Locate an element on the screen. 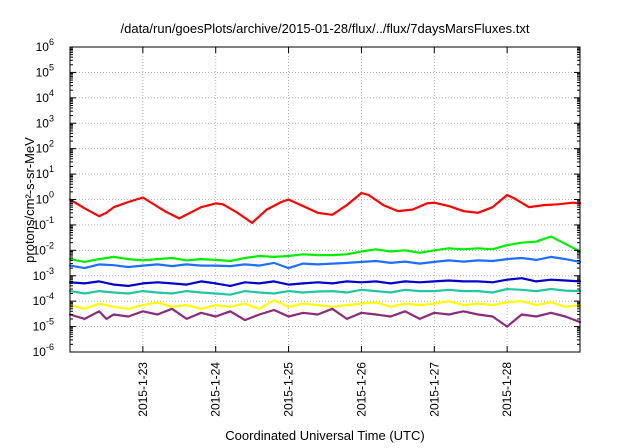 This screenshot has height=448, width=640. y-tick-label: 10⁻³ is located at coordinates (43, 274).